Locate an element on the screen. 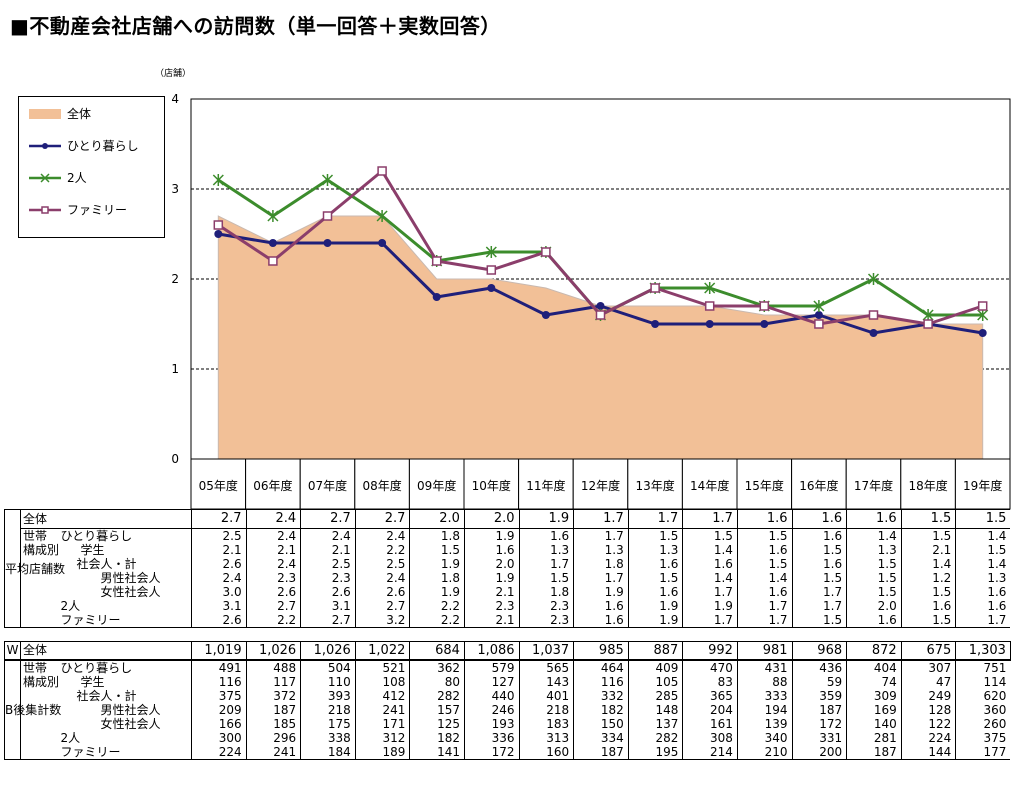 Image resolution: width=1024 pixels, height=789 pixels. table-cell: 143 is located at coordinates (546, 682).